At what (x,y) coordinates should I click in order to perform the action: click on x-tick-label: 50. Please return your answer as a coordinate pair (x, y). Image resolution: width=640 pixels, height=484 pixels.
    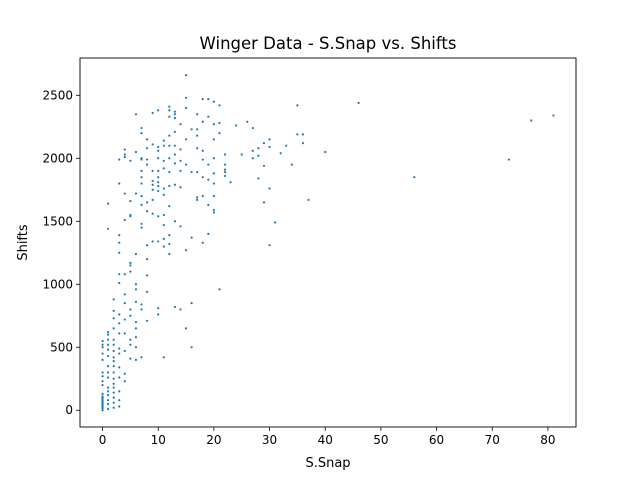
    Looking at the image, I should click on (380, 440).